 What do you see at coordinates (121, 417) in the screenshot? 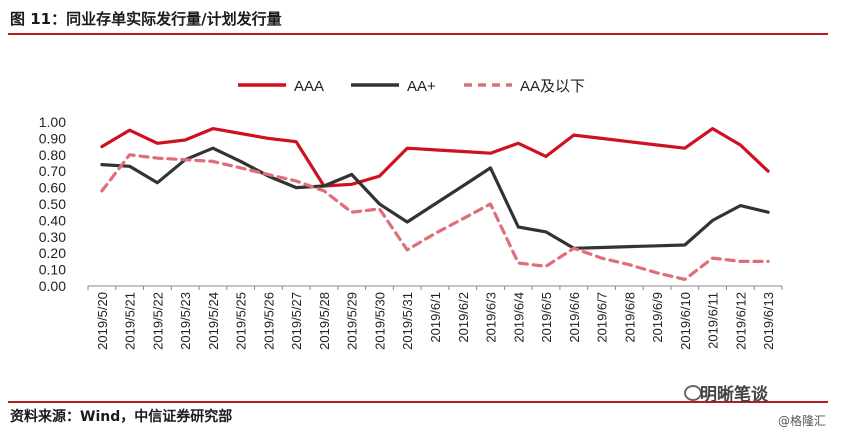
I see `source-note: 资料来源：Wind，中信证券研究部` at bounding box center [121, 417].